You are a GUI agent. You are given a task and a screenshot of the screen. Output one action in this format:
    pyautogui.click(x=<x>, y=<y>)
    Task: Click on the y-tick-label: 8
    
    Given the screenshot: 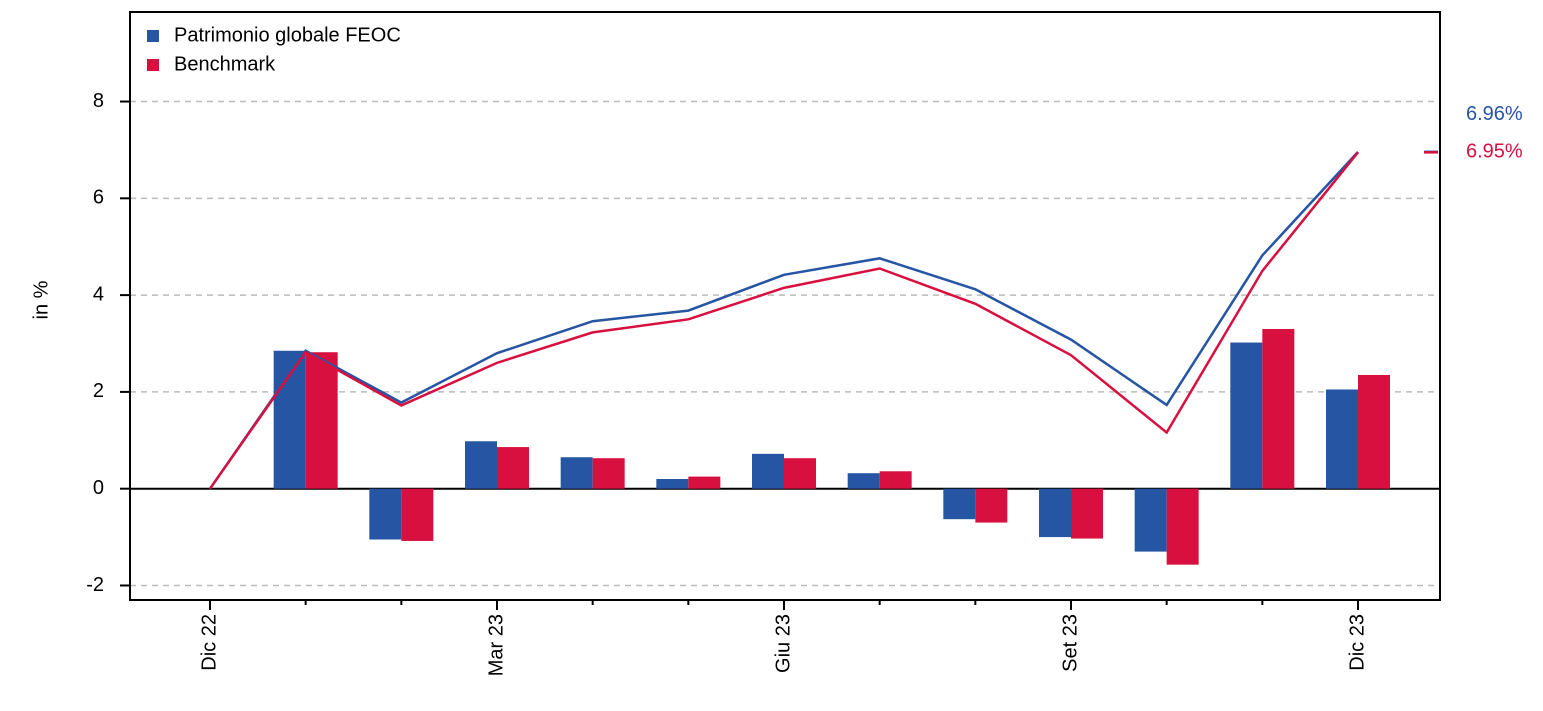 What is the action you would take?
    pyautogui.click(x=98, y=101)
    